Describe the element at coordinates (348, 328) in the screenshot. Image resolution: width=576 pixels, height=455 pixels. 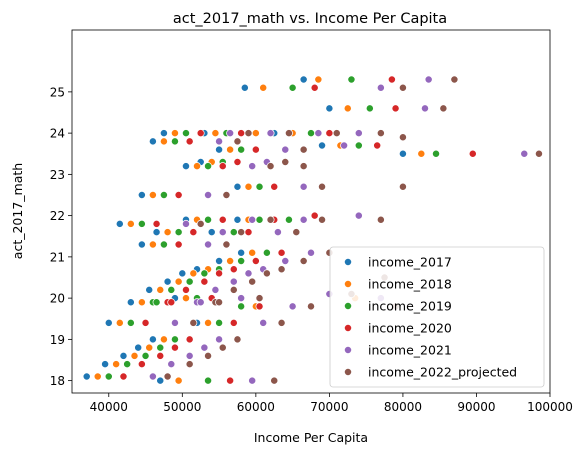
I see `legend-marker-income_2020` at that location.